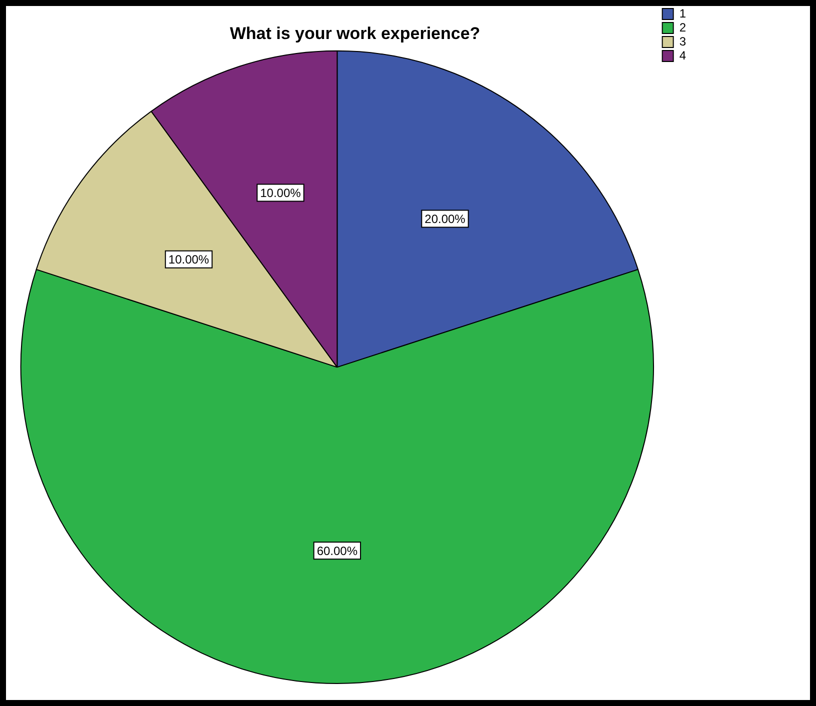  Describe the element at coordinates (682, 13) in the screenshot. I see `legend-label: 1` at that location.